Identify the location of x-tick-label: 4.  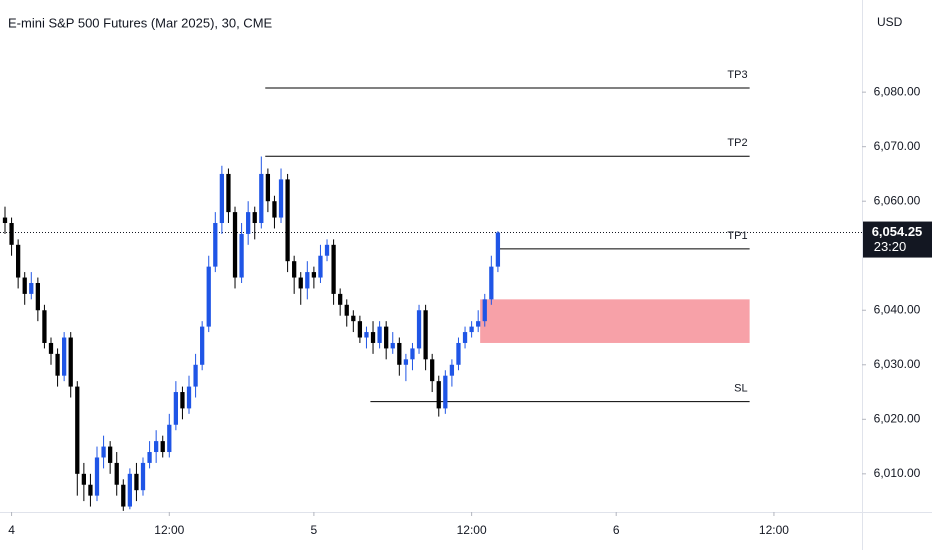
(11, 530).